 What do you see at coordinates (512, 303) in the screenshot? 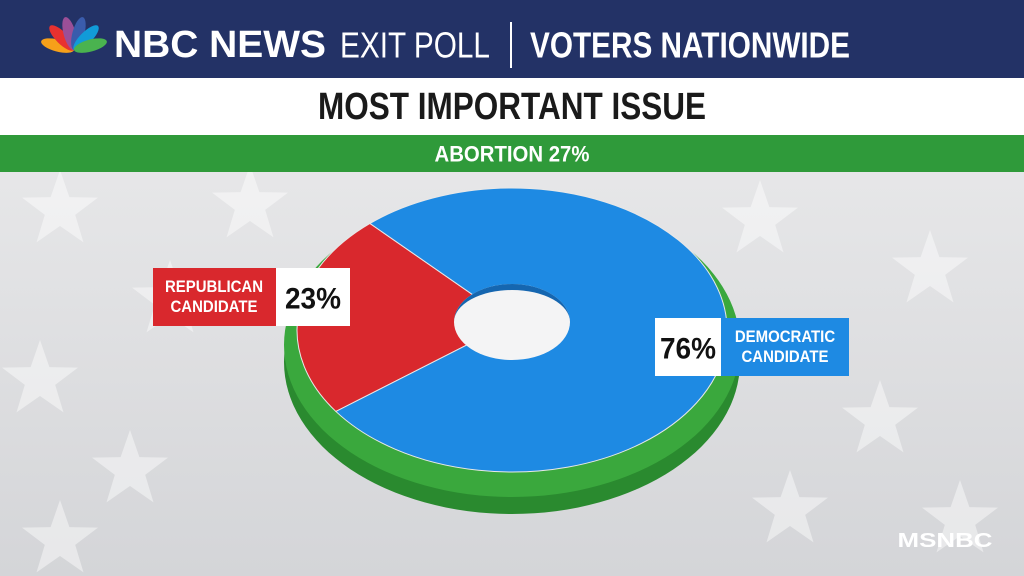
I see `donut-hole-wall` at bounding box center [512, 303].